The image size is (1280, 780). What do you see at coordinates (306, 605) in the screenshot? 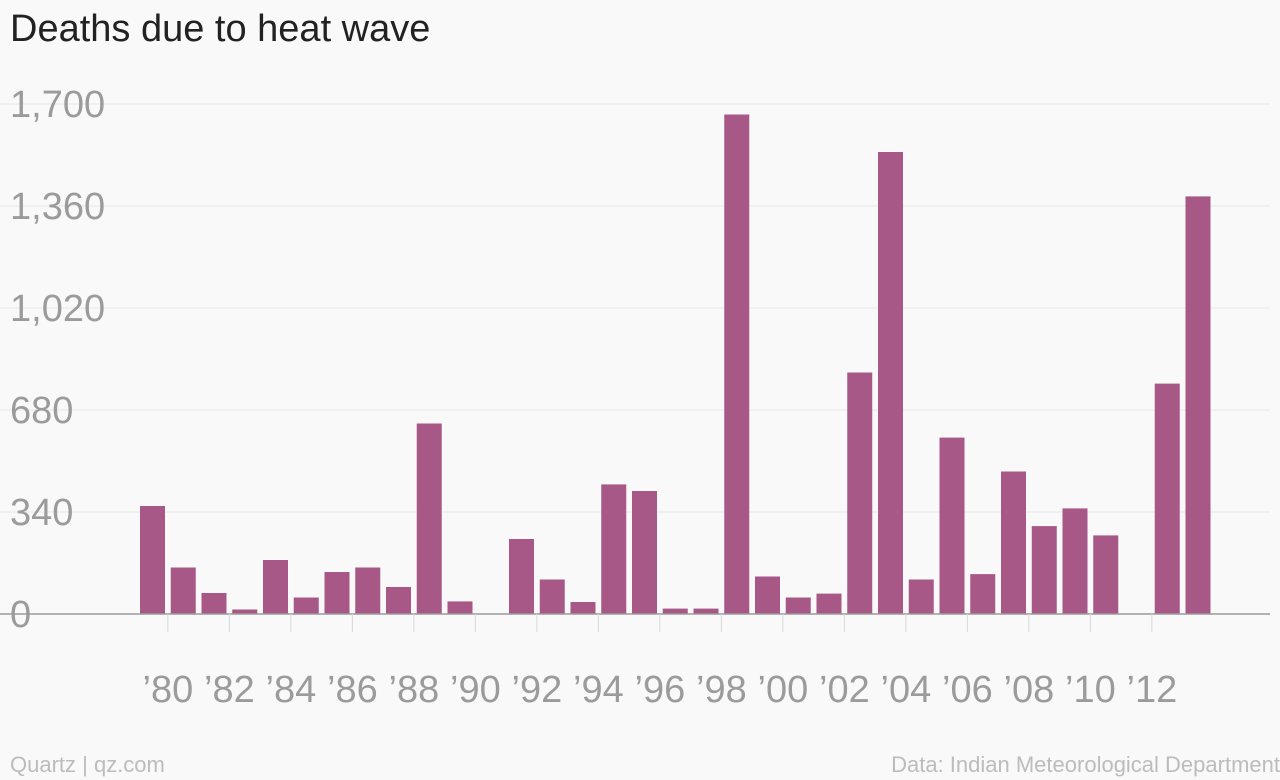
I see `bar-1984` at bounding box center [306, 605].